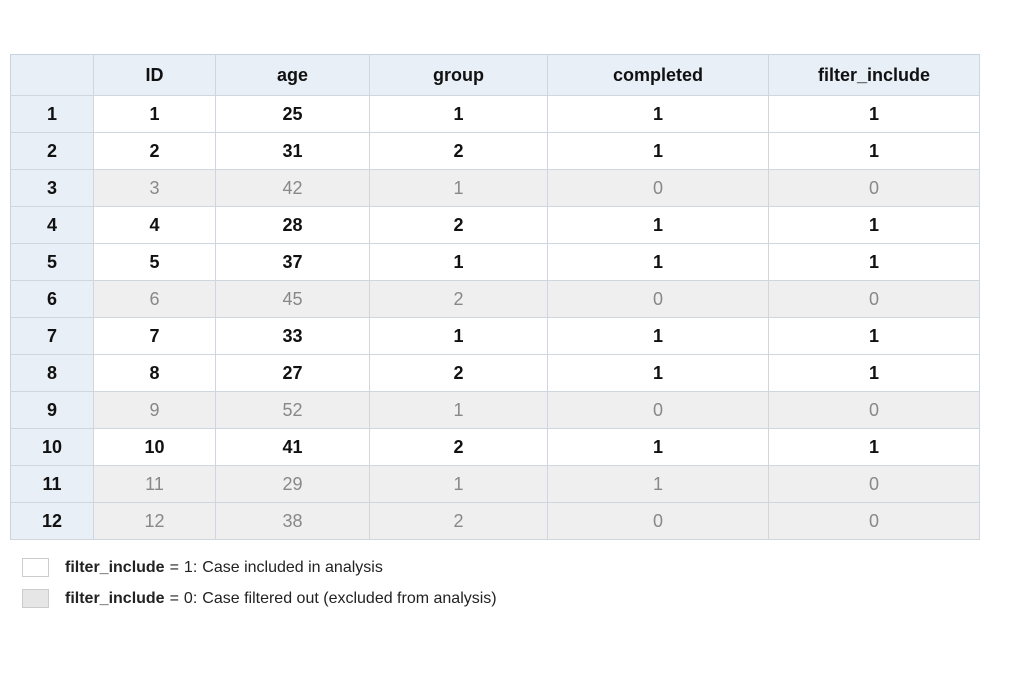 This screenshot has width=1024, height=683. Describe the element at coordinates (52, 410) in the screenshot. I see `row-label: 9` at that location.